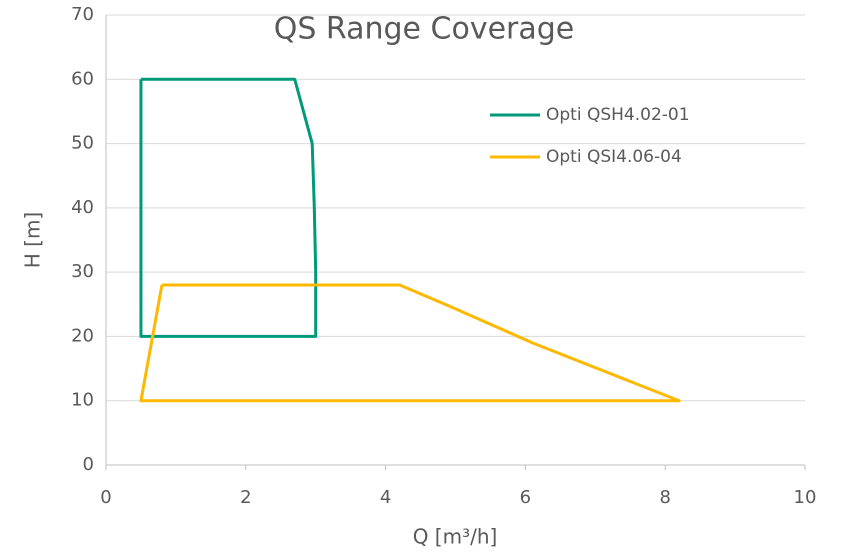 The height and width of the screenshot is (555, 841). Describe the element at coordinates (88, 464) in the screenshot. I see `y-tick-label: 0` at that location.